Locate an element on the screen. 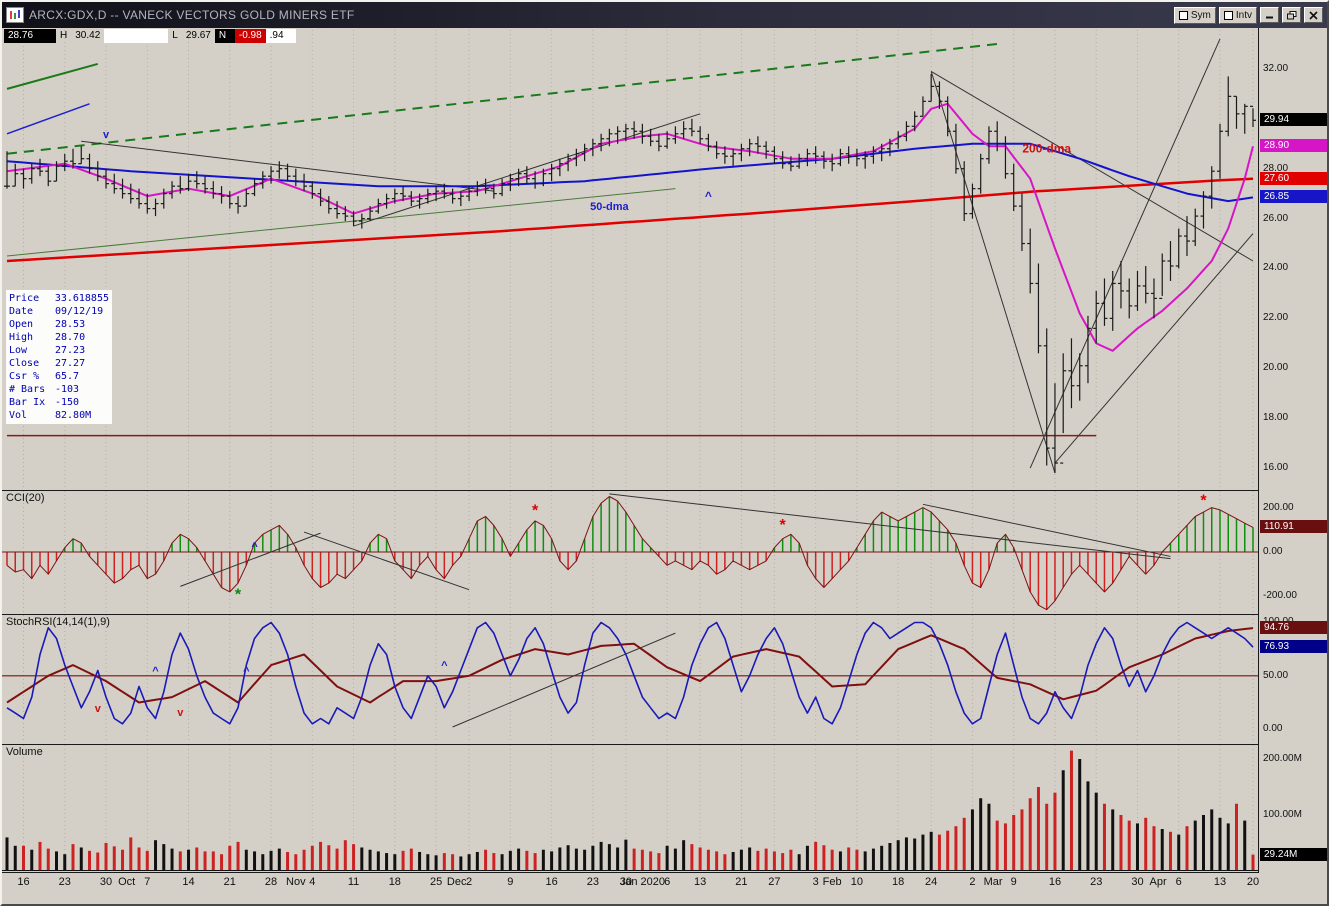  volume-panel is located at coordinates (630, 808).